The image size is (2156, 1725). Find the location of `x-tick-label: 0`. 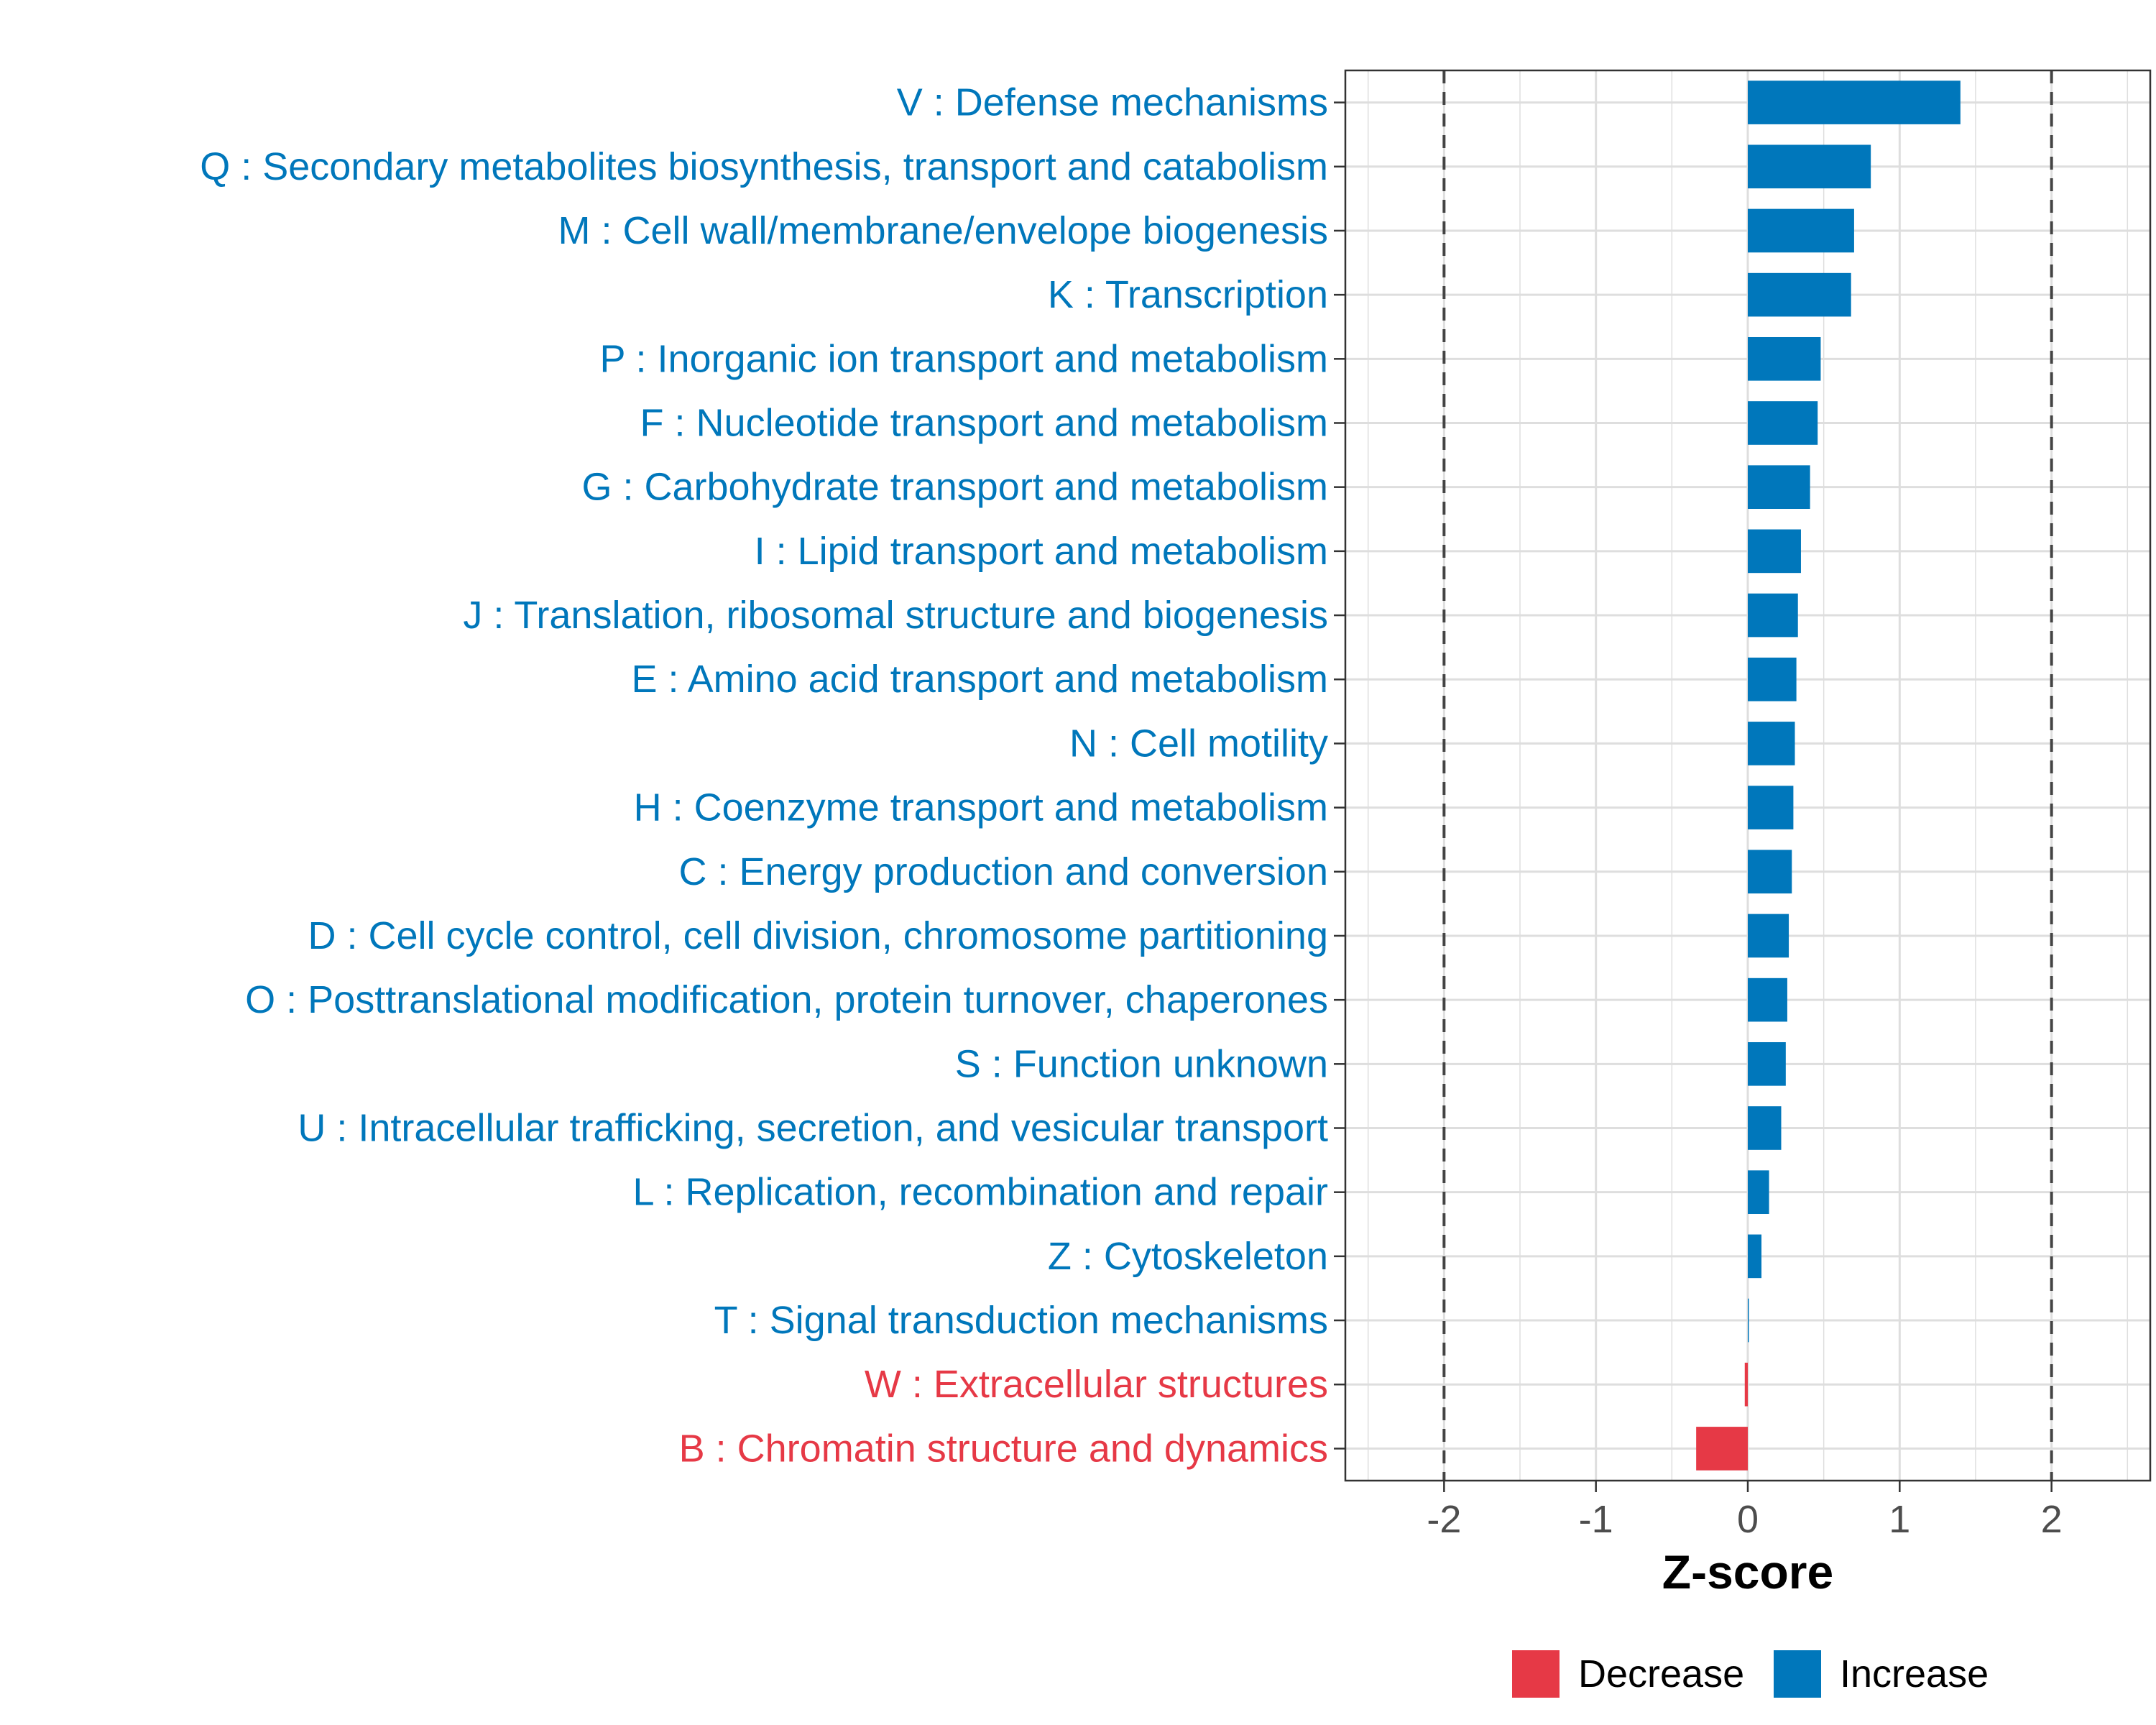

x-tick-label: 0 is located at coordinates (1748, 1519).